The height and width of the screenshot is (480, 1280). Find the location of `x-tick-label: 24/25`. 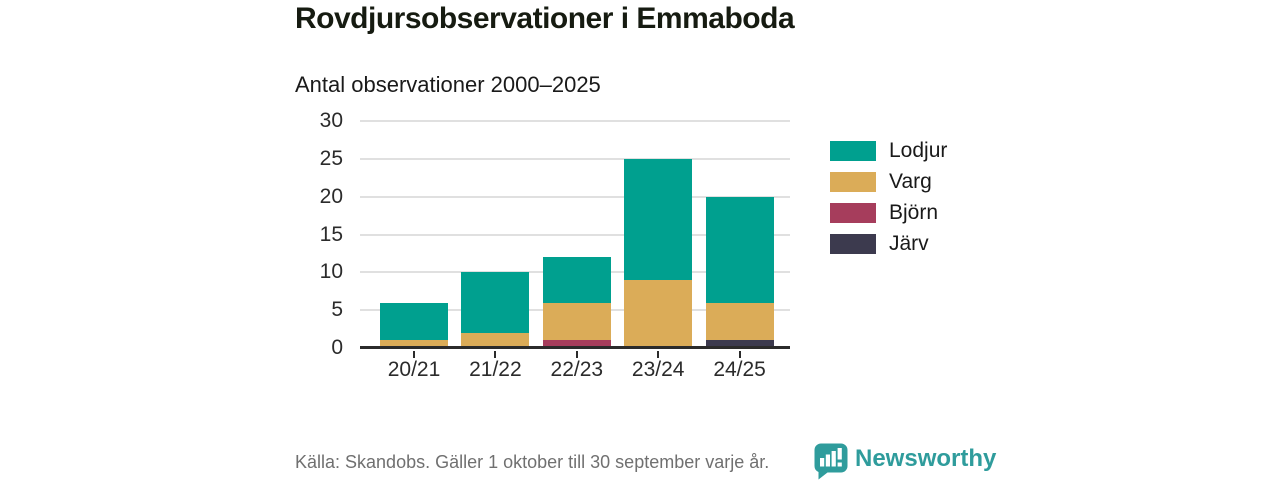

x-tick-label: 24/25 is located at coordinates (739, 369).